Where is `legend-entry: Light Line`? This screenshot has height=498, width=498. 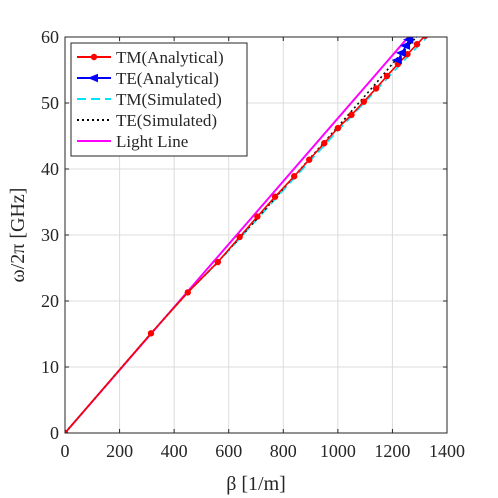
legend-entry: Light Line is located at coordinates (132, 141).